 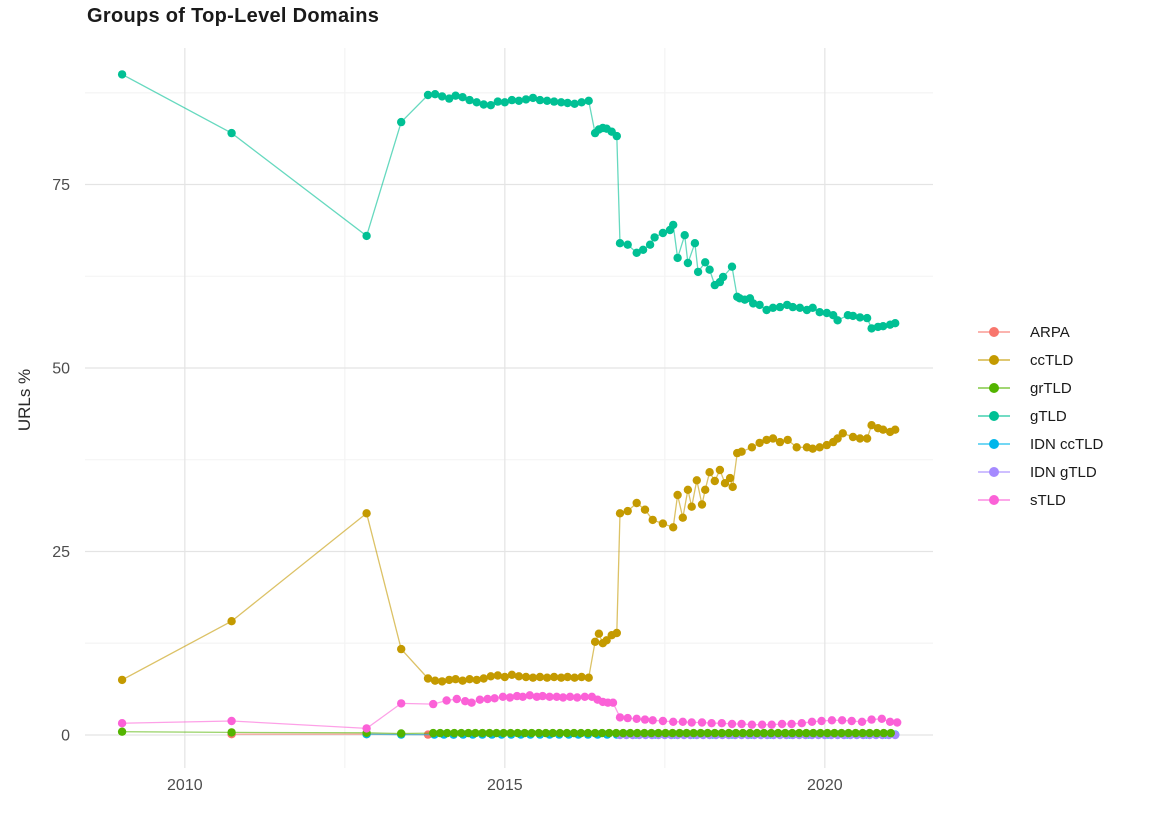 I want to click on y-tick-label: 50, so click(x=61, y=369).